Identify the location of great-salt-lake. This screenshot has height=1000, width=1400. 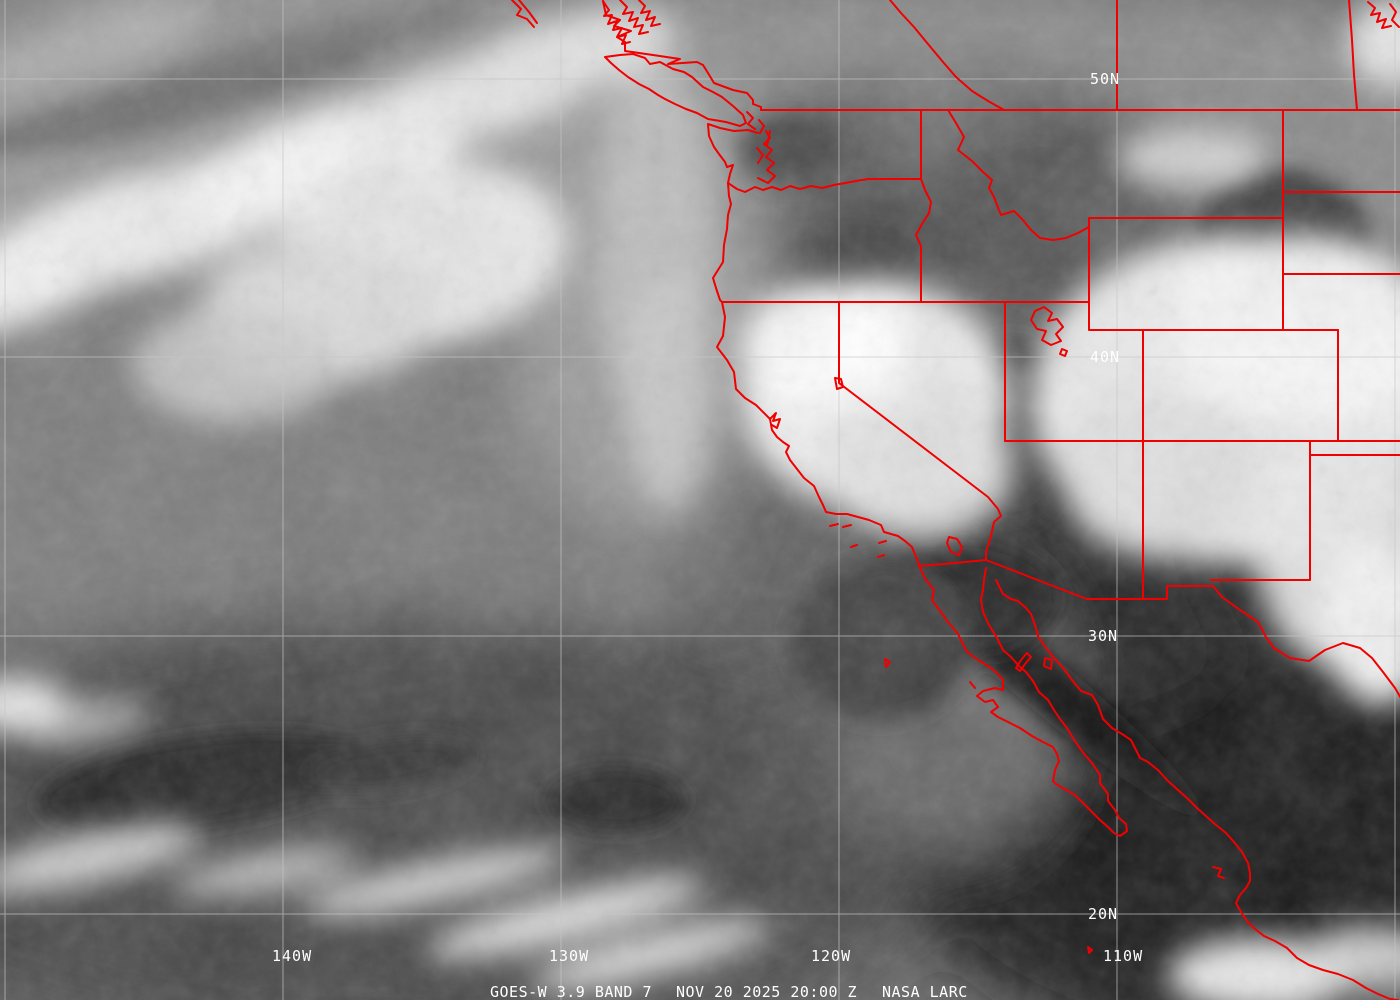
(1047, 326).